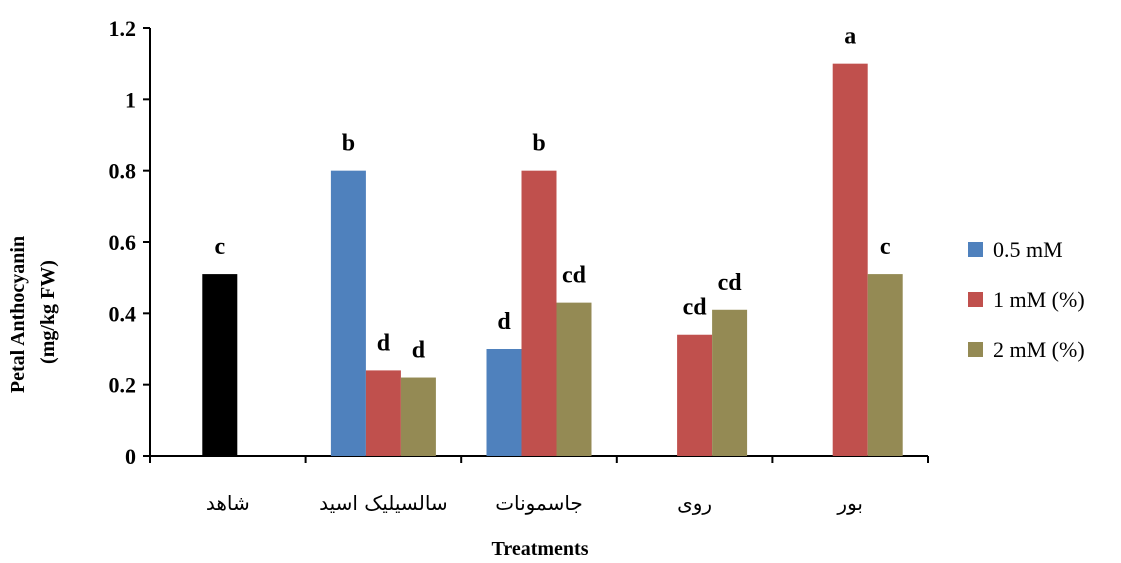  I want to click on legend-label: 2 mM (%), so click(1039, 349).